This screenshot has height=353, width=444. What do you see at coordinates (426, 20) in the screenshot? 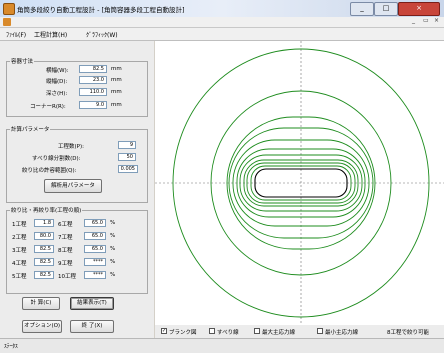
I see `mdi-restore-button: ▭` at bounding box center [426, 20].